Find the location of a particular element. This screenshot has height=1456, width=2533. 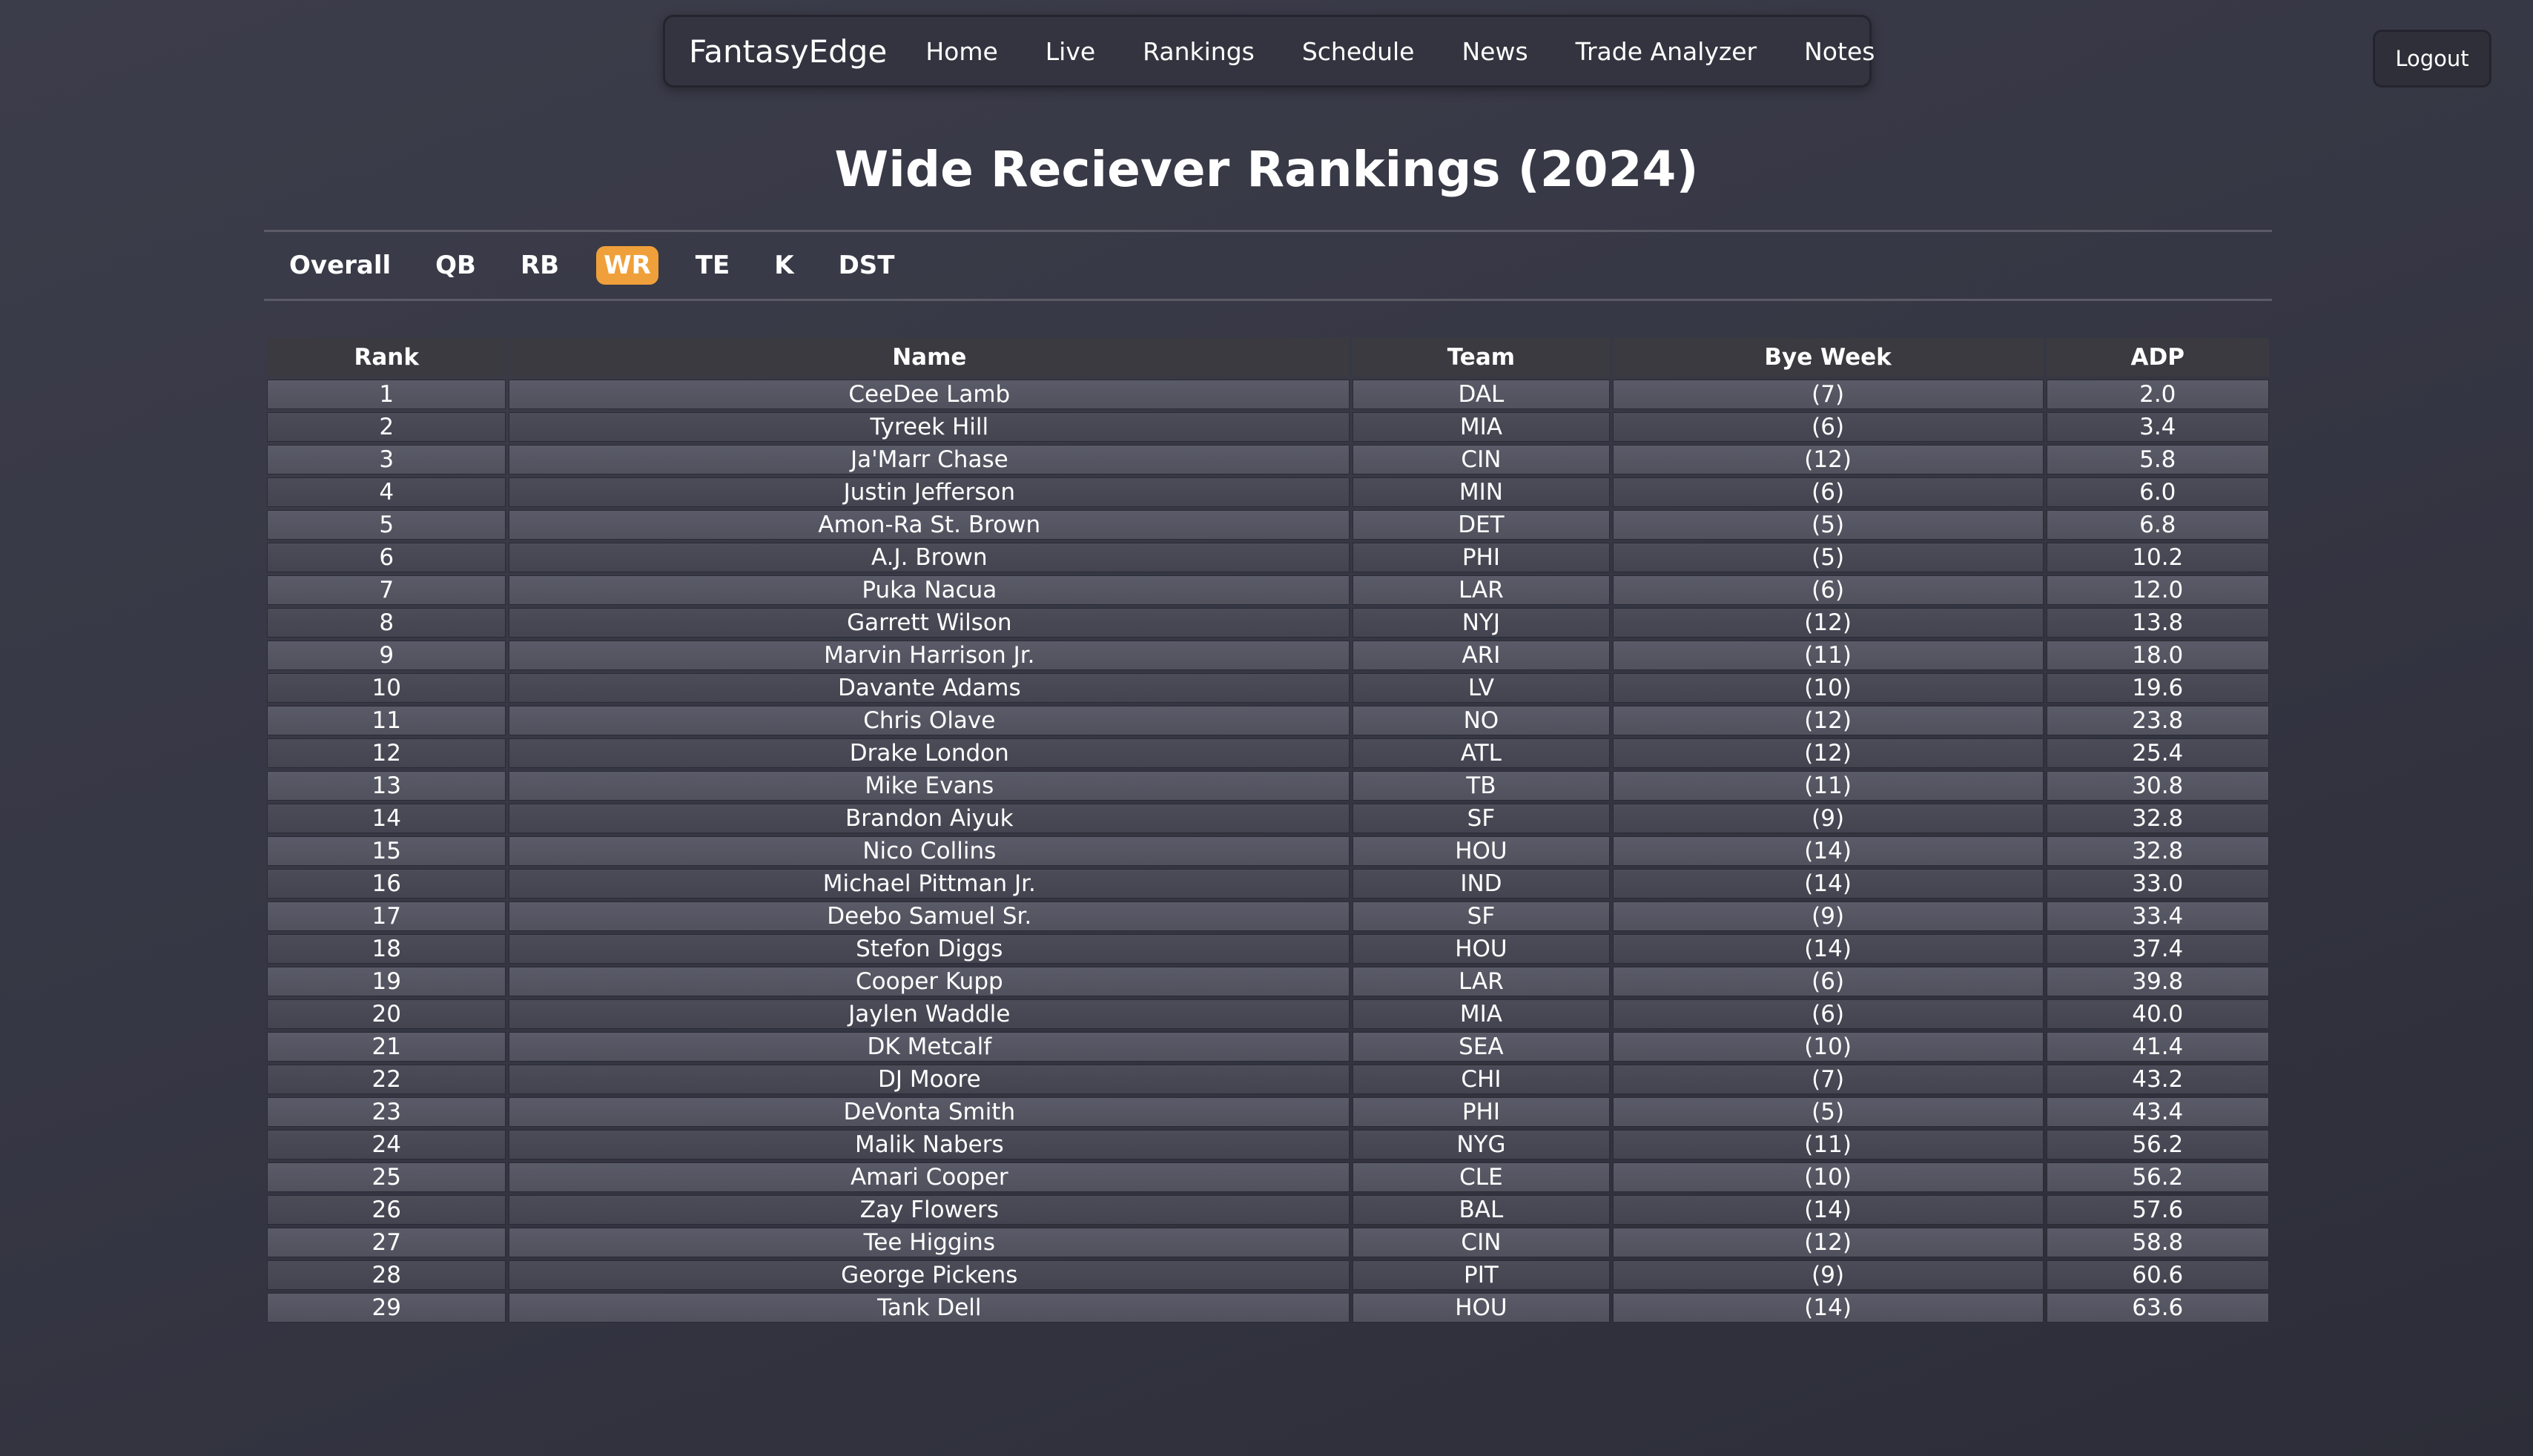

table-row: 28 George Pickens PIT (9) 60.6 is located at coordinates (1268, 1275).